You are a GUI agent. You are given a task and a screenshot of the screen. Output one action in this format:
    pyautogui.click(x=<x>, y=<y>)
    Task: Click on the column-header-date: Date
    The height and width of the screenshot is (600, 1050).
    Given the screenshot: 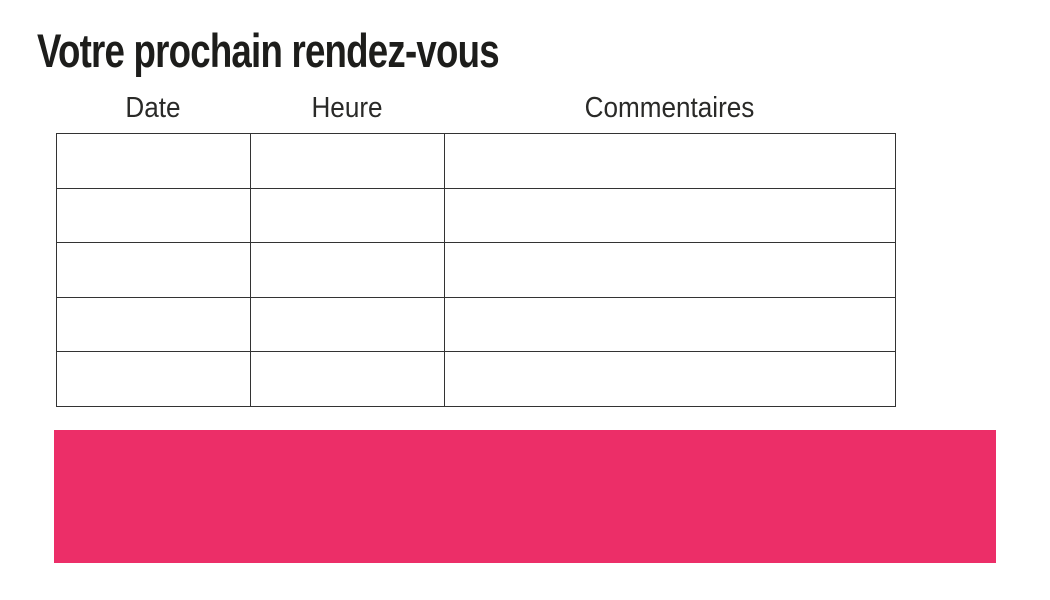 What is the action you would take?
    pyautogui.click(x=153, y=108)
    